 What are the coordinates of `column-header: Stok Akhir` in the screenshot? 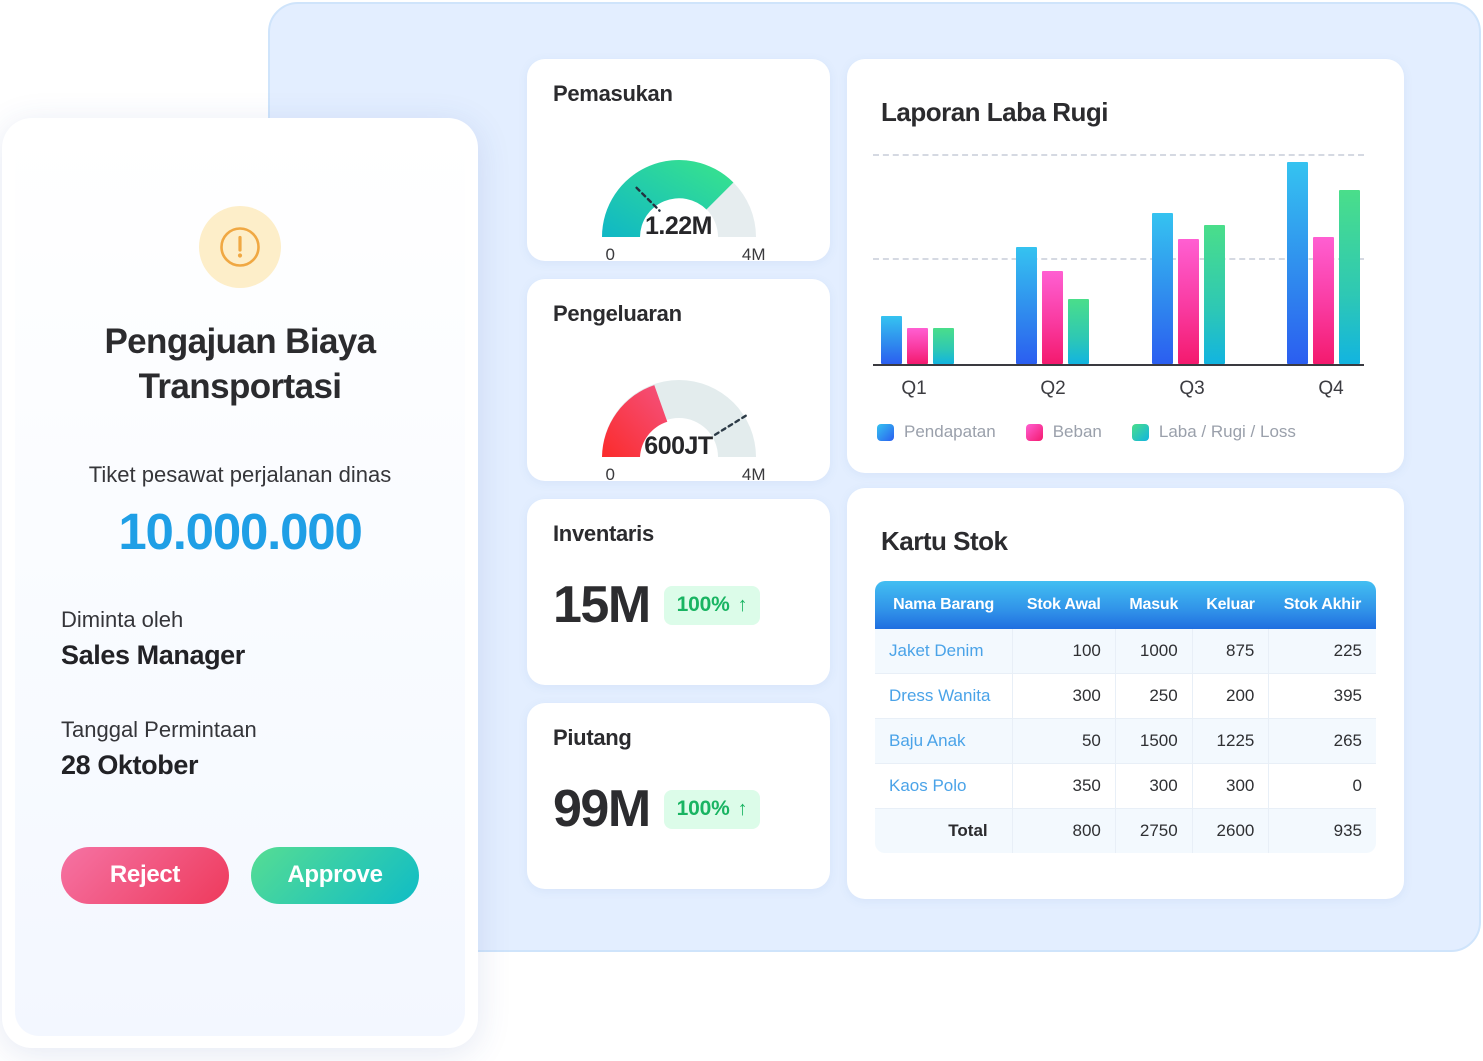 It's located at (1322, 605).